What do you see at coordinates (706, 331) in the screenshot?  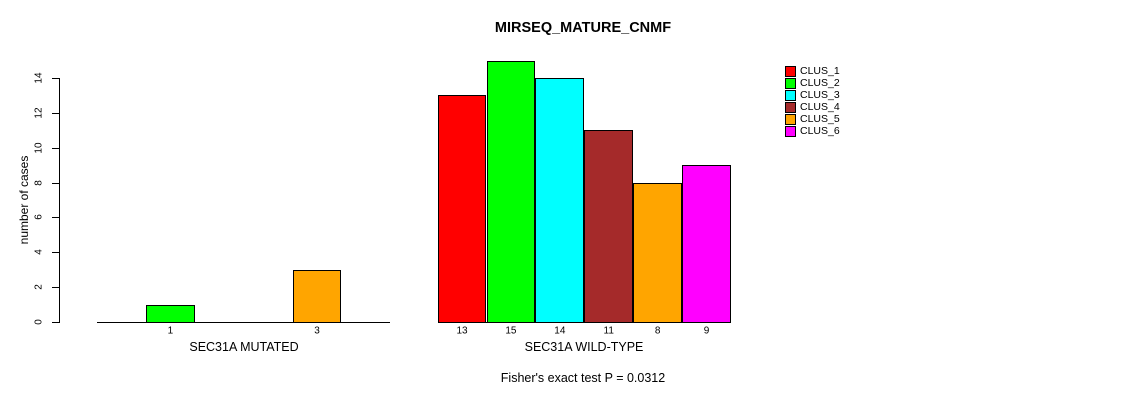 I see `bar-count-label: 9` at bounding box center [706, 331].